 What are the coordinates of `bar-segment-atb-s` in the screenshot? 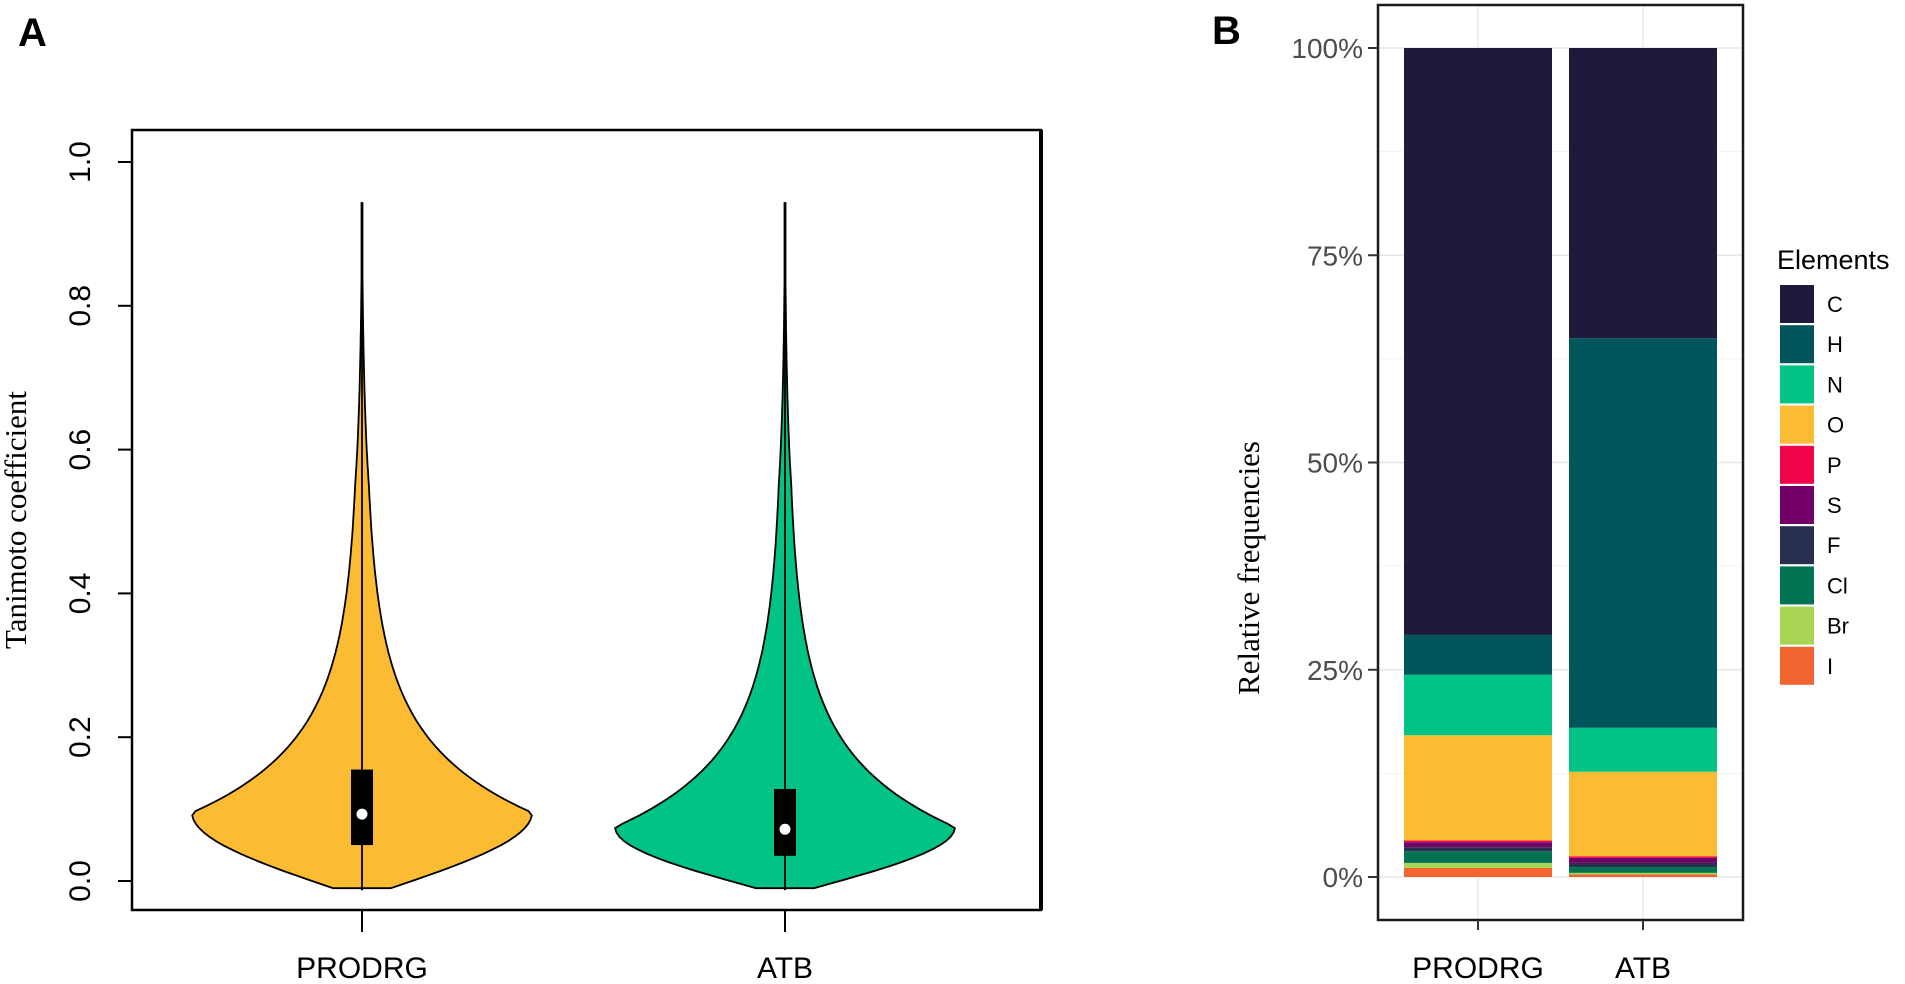 It's located at (1643, 860).